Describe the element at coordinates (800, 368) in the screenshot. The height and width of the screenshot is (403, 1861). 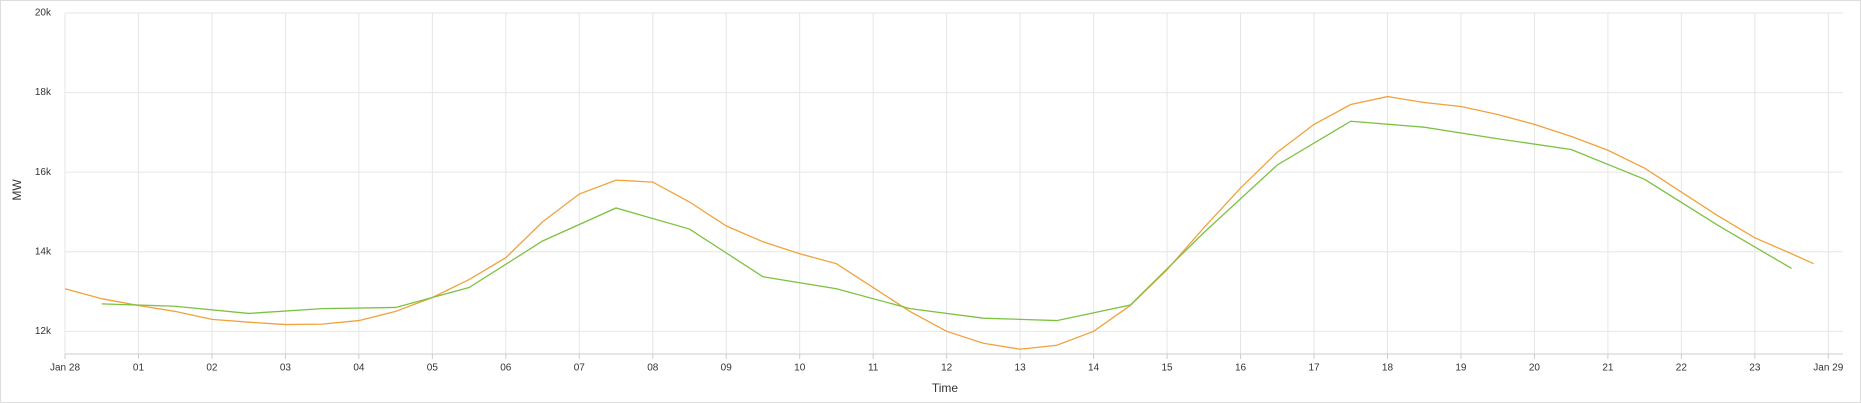
I see `x-tick-label: 10` at that location.